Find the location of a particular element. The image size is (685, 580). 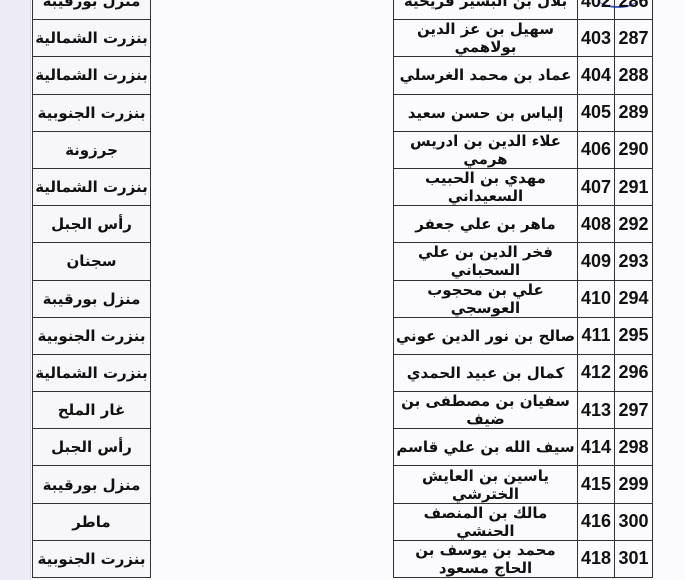

number-cell: 297 is located at coordinates (633, 410).